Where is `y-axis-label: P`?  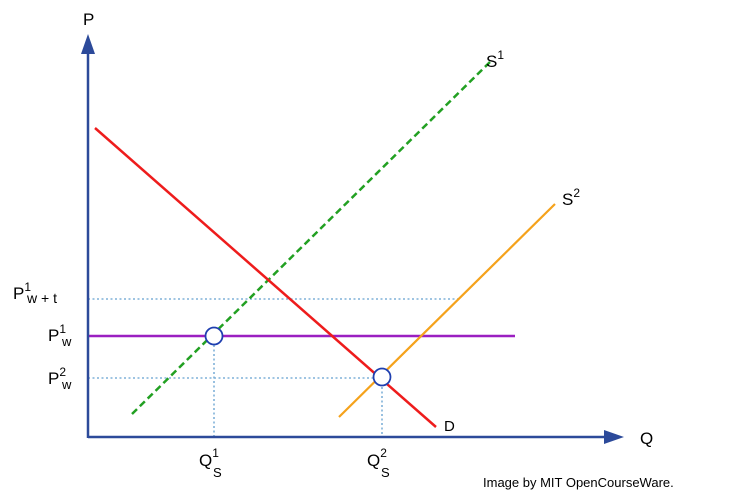 y-axis-label: P is located at coordinates (88, 19).